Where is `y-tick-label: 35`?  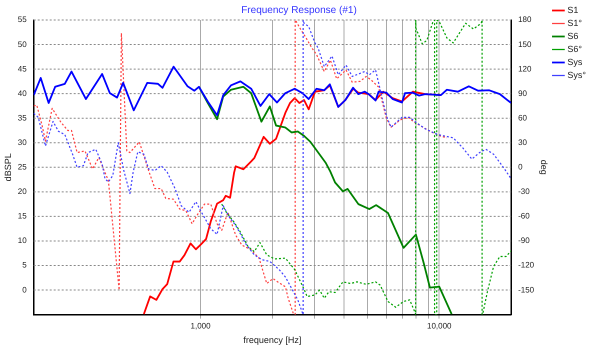 y-tick-label: 35 is located at coordinates (23, 117).